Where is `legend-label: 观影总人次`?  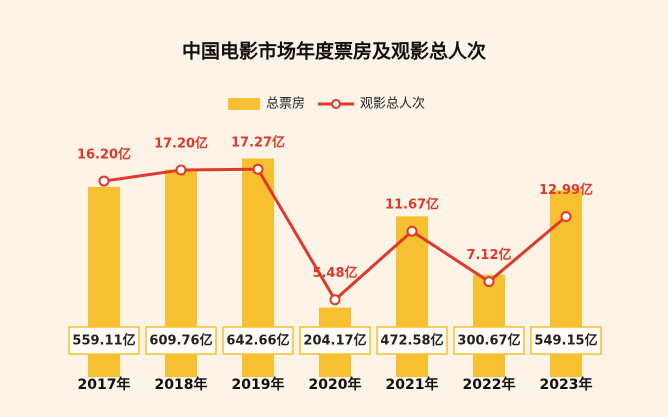
legend-label: 观影总人次 is located at coordinates (392, 104).